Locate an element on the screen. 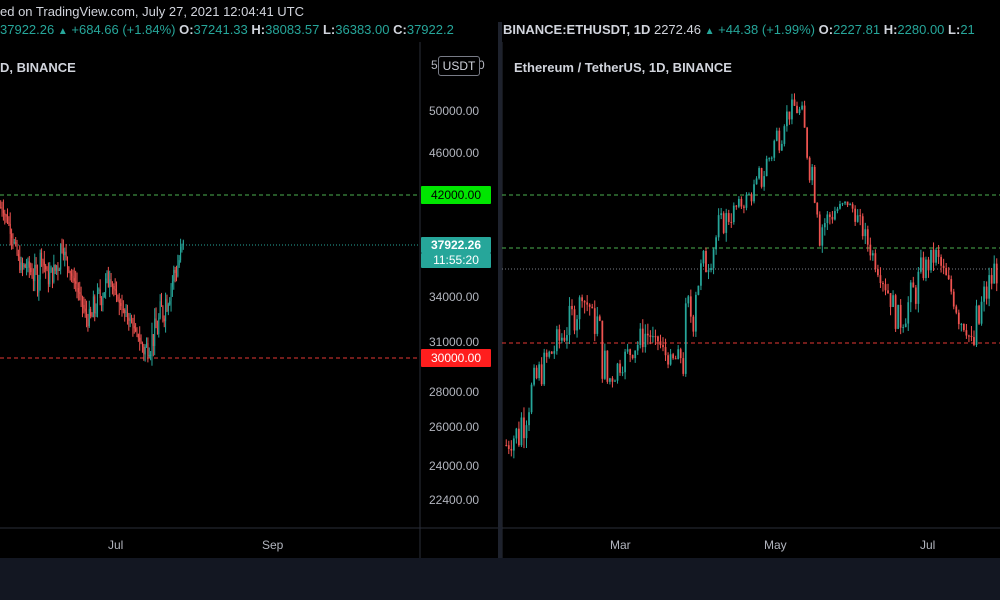 The image size is (1000, 600). btc-price-tick: 28000.00 is located at coordinates (454, 392).